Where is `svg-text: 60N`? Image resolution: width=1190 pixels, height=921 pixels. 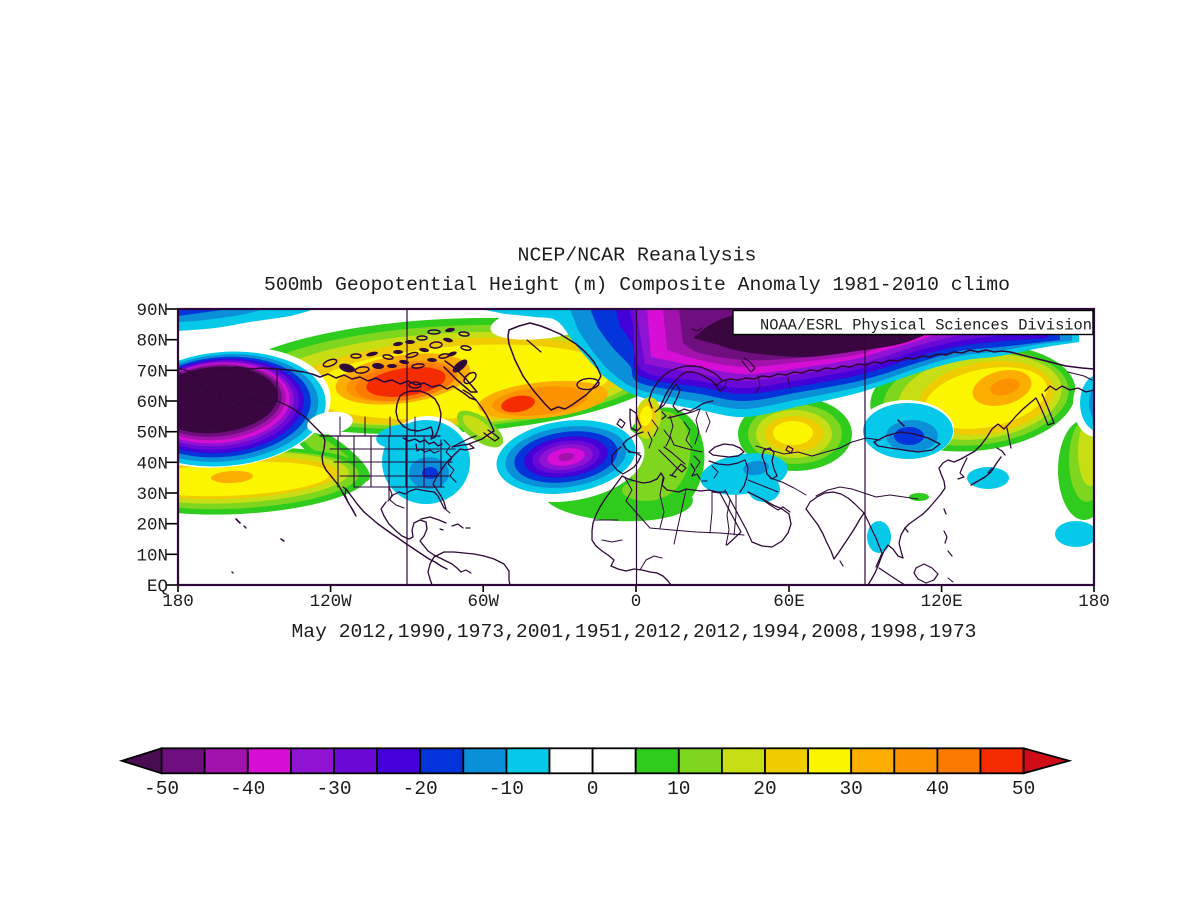 svg-text: 60N is located at coordinates (152, 403).